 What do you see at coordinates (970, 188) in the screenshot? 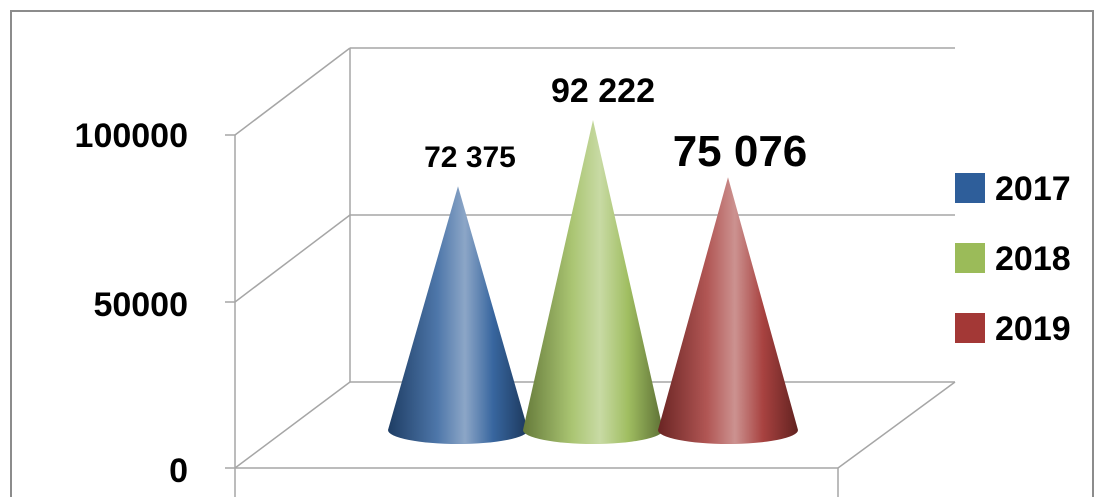
I see `legend-swatch-2017` at bounding box center [970, 188].